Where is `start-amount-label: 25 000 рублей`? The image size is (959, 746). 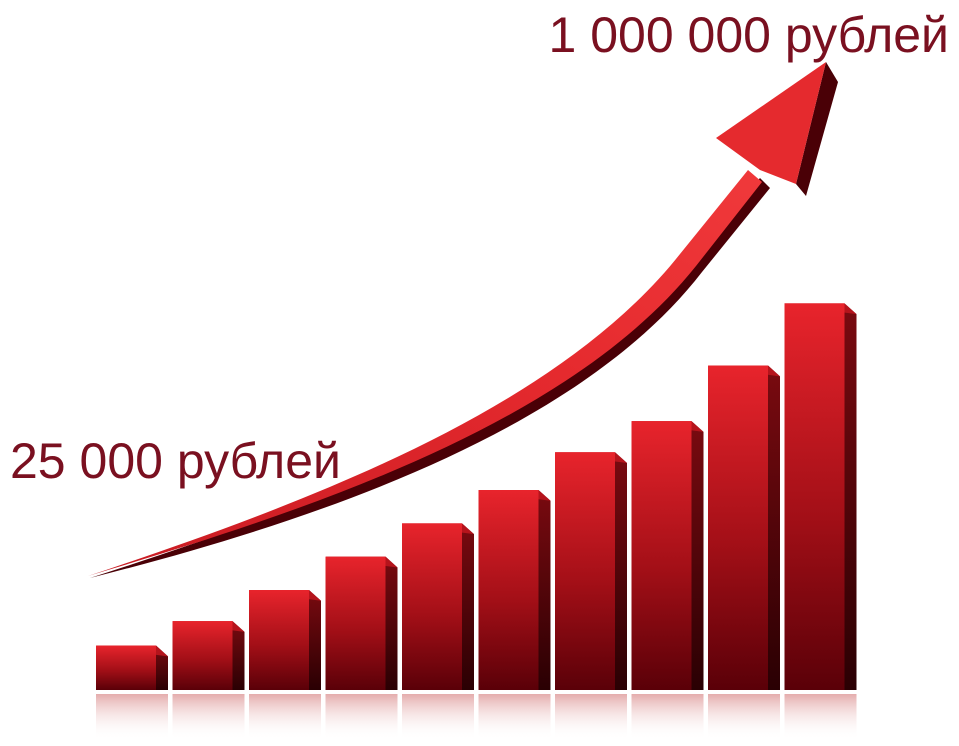
start-amount-label: 25 000 рублей is located at coordinates (175, 461).